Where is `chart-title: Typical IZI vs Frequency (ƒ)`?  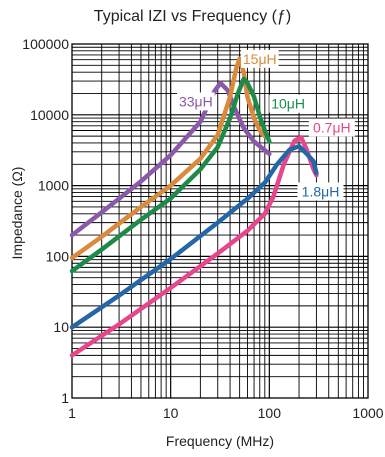
chart-title: Typical IZI vs Frequency (ƒ) is located at coordinates (192, 16).